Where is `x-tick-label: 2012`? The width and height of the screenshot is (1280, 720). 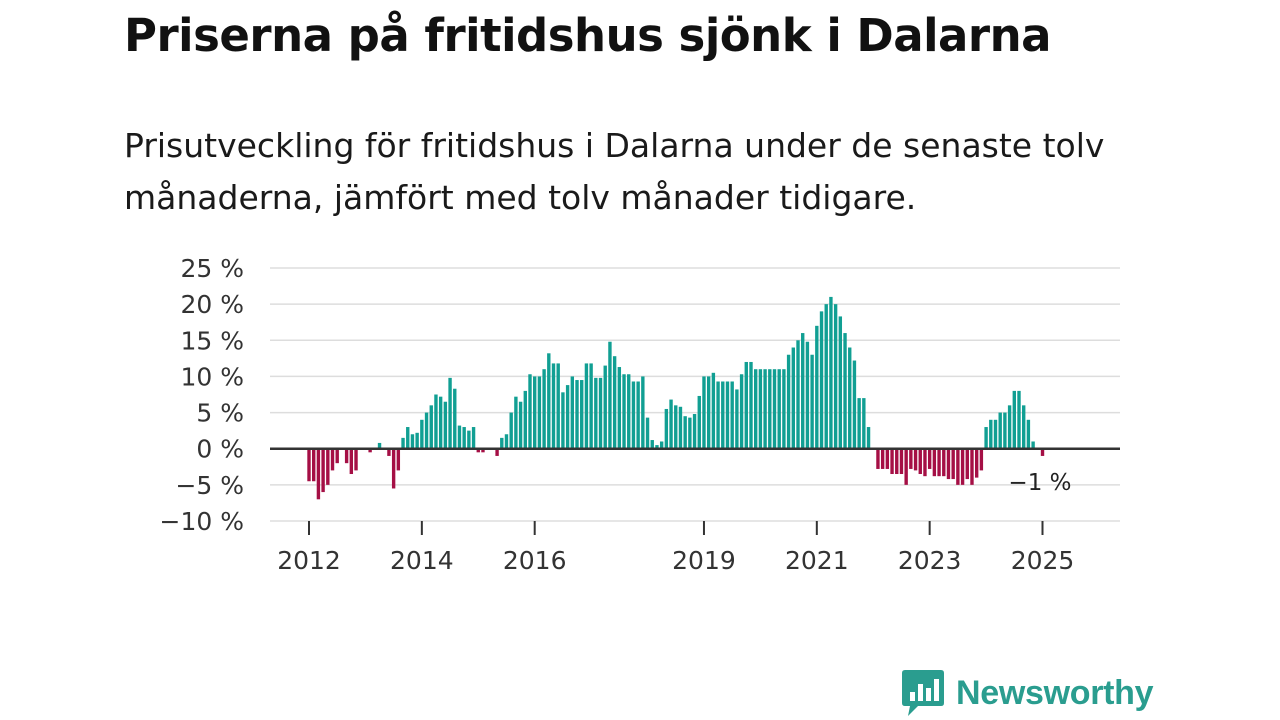
x-tick-label: 2012 is located at coordinates (309, 560).